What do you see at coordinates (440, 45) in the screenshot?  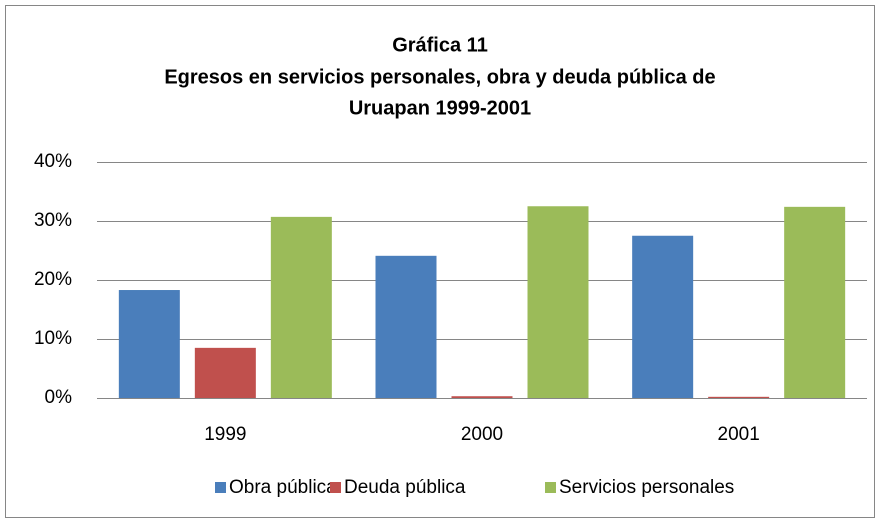 I see `chart-title: Gráfica 11` at bounding box center [440, 45].